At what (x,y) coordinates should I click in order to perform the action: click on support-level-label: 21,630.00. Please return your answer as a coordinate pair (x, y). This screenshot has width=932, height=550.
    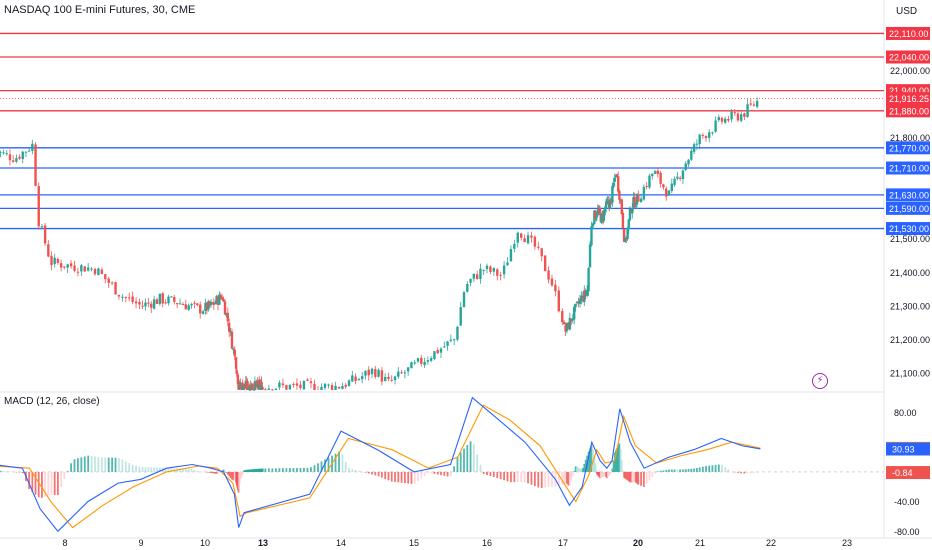
    Looking at the image, I should click on (909, 195).